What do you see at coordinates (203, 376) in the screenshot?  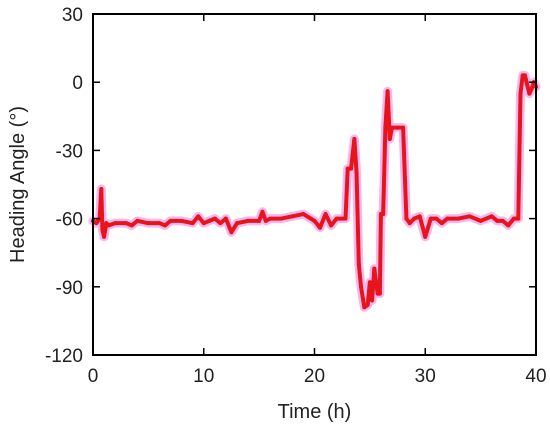 I see `x-tick-label: 10` at bounding box center [203, 376].